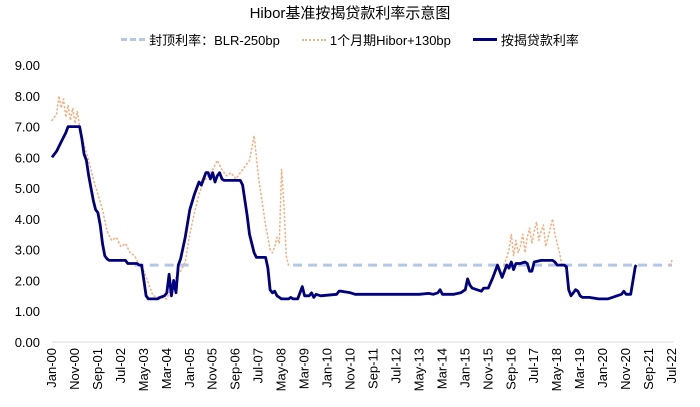 The width and height of the screenshot is (700, 407). I want to click on x-tick-label: Sep-01, so click(97, 369).